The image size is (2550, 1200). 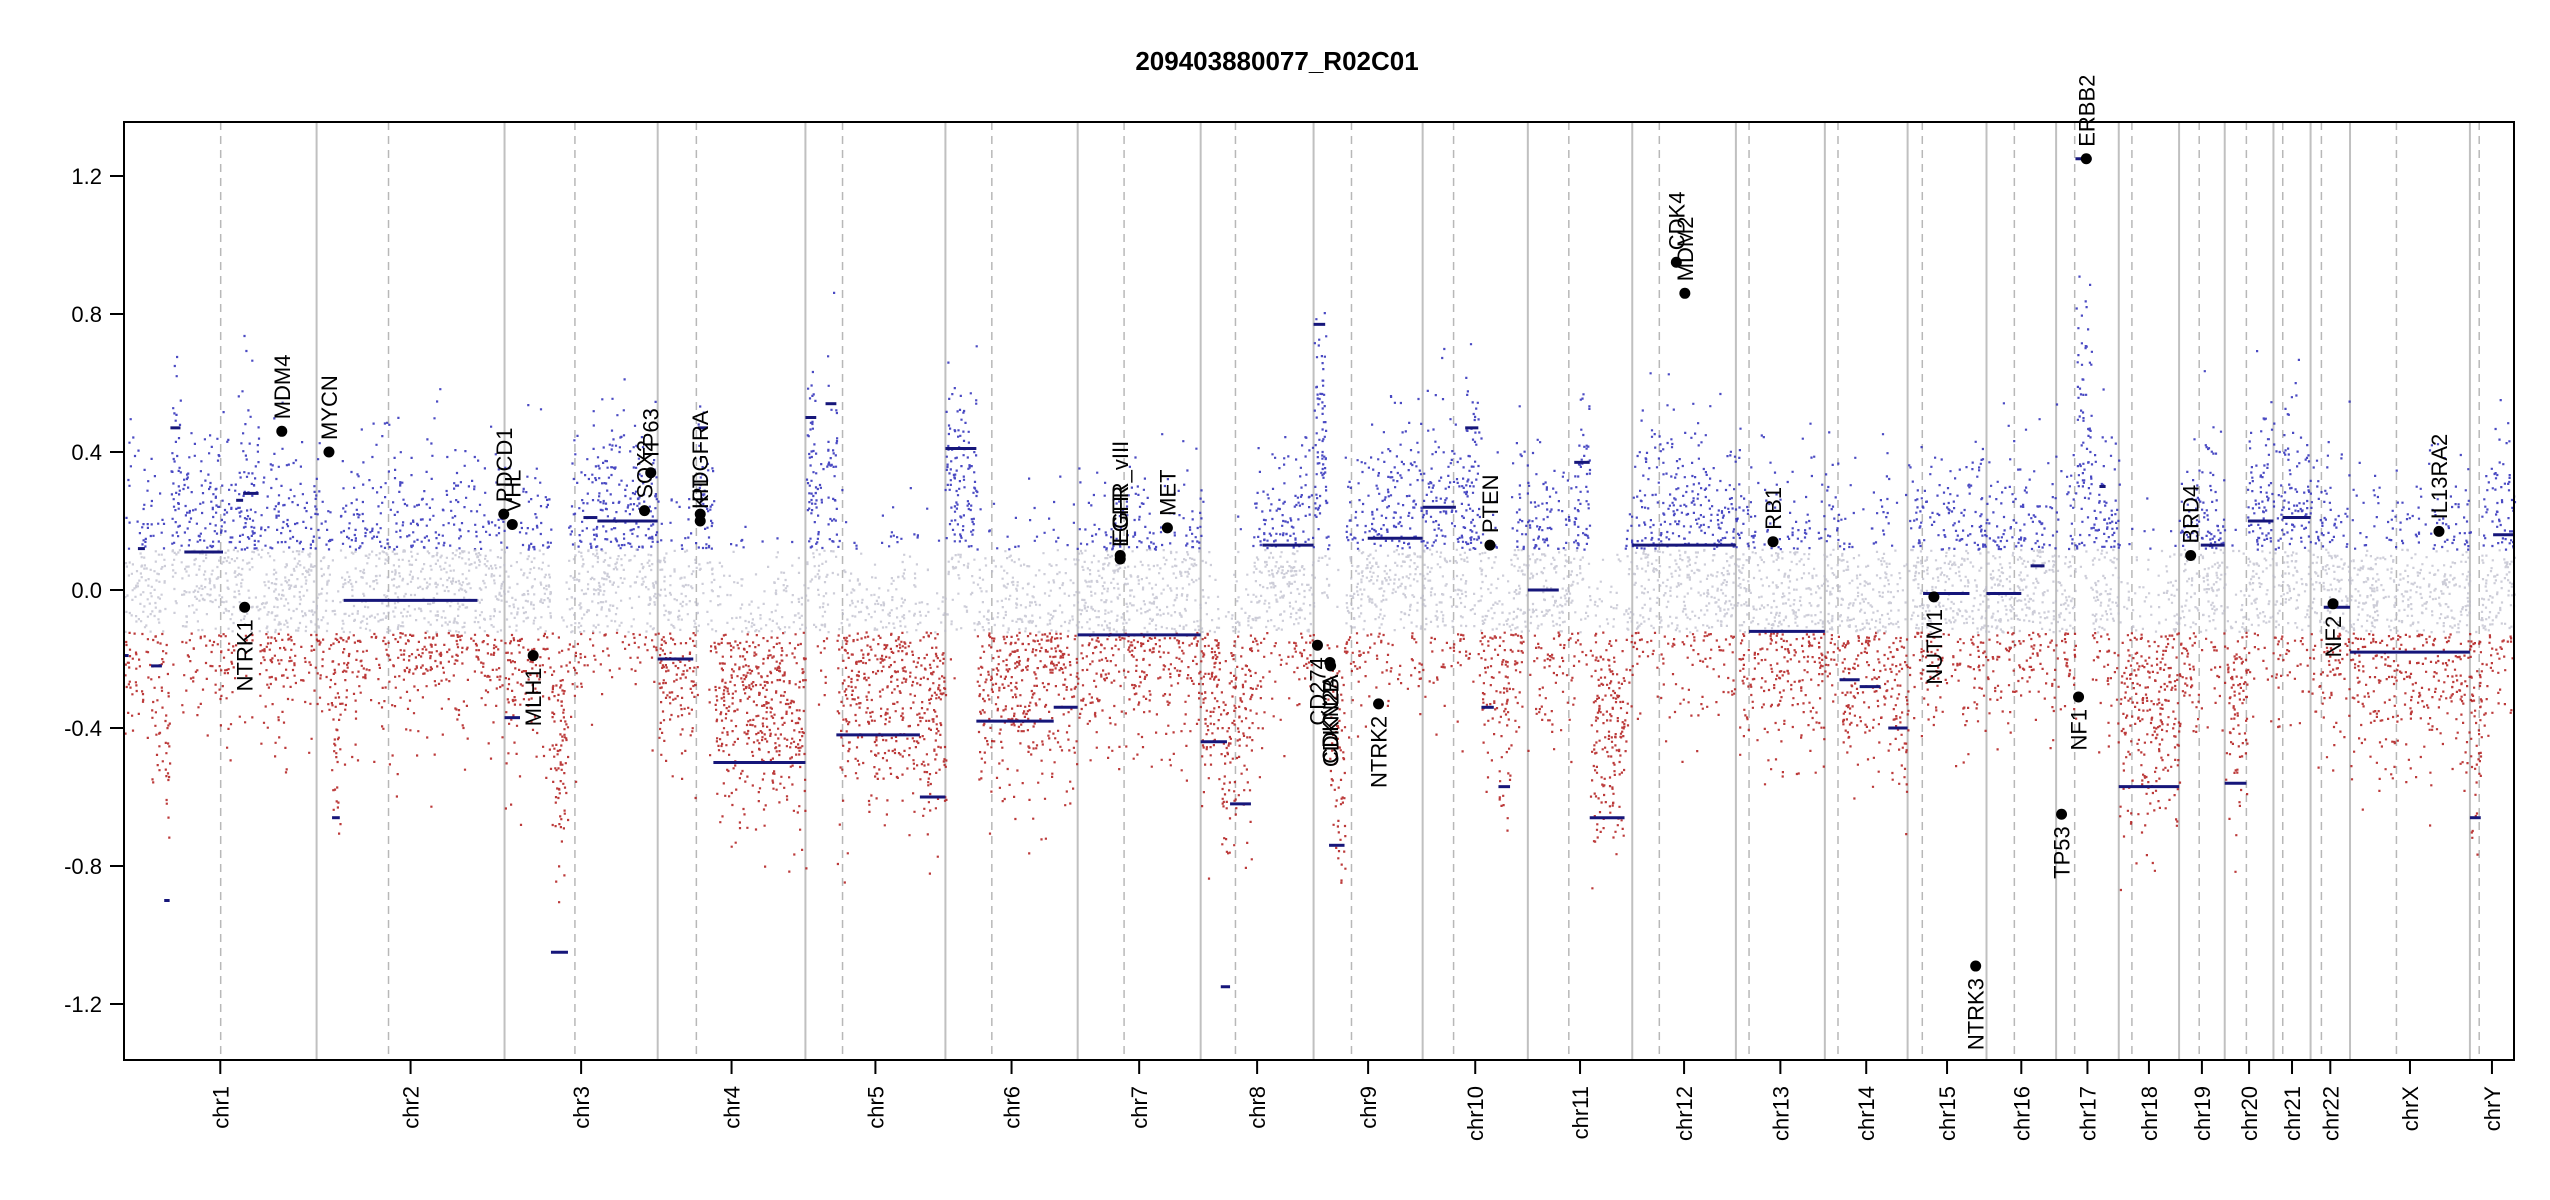 I want to click on probe-cloud-chr21-neutral, so click(x=2292, y=590).